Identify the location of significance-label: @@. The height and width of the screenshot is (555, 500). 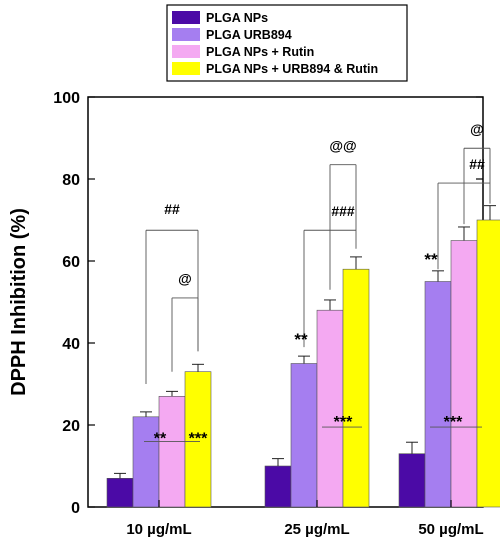
(342, 145).